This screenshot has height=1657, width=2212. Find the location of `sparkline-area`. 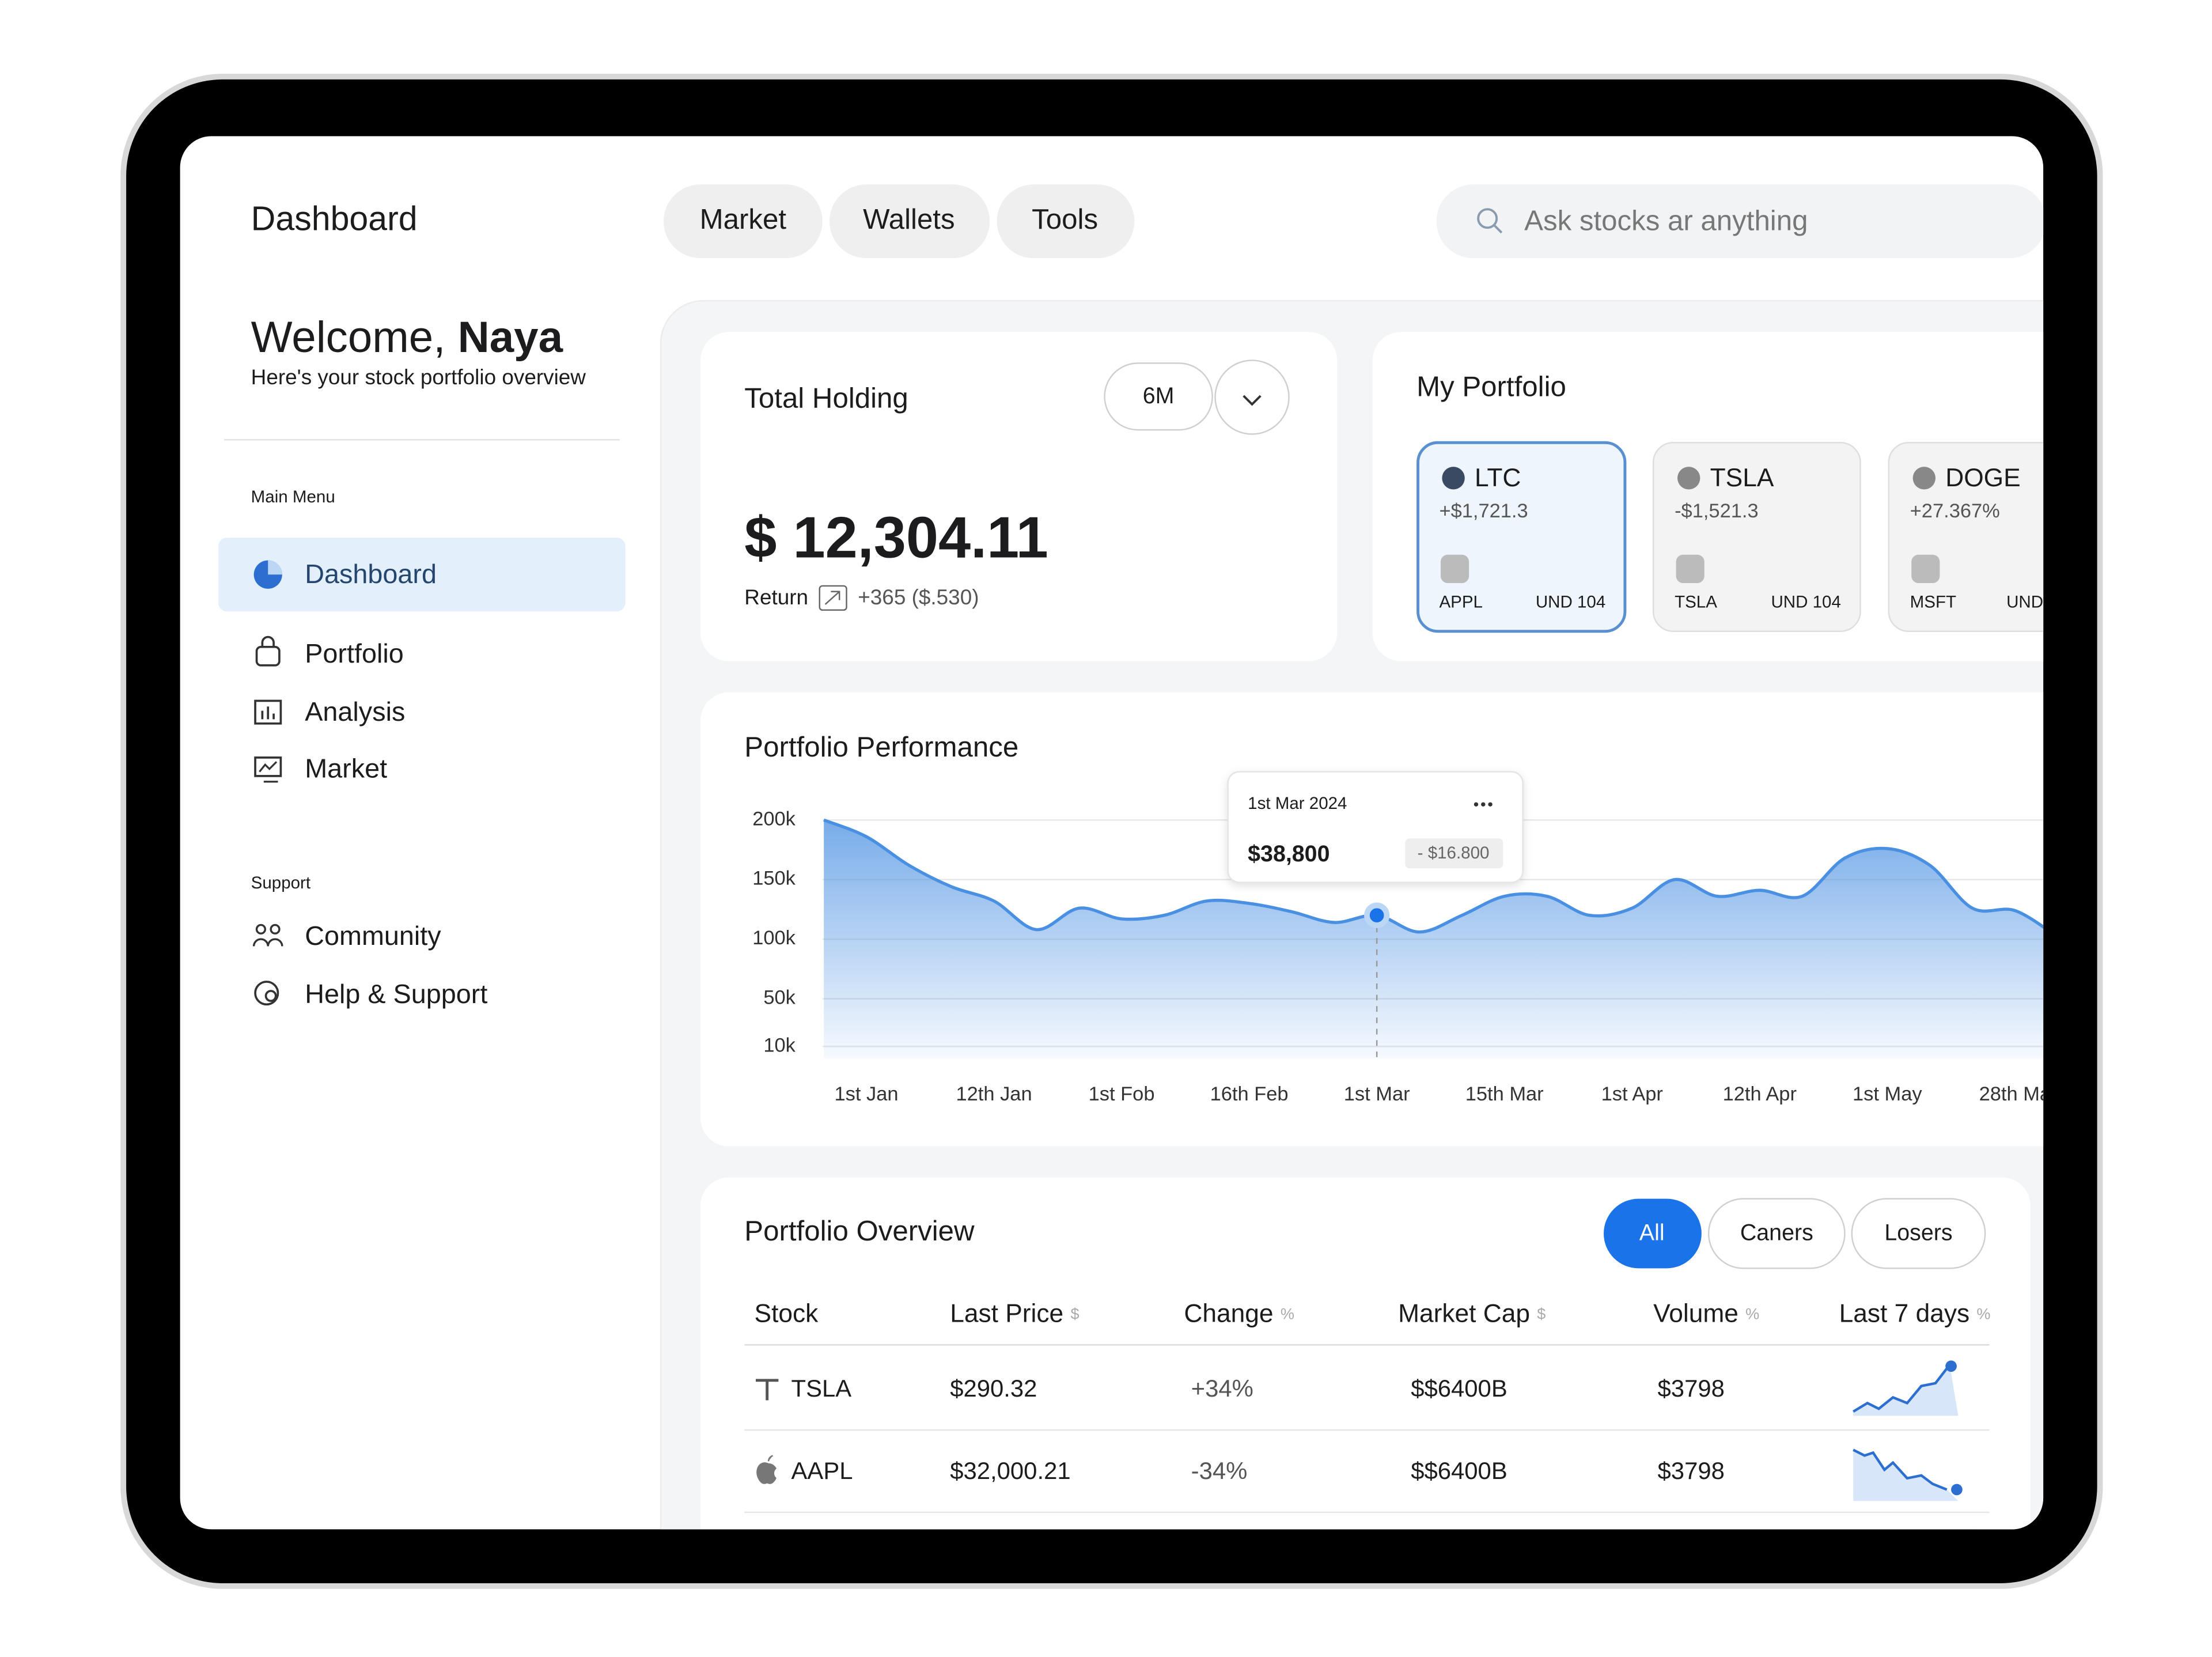

sparkline-area is located at coordinates (1906, 1390).